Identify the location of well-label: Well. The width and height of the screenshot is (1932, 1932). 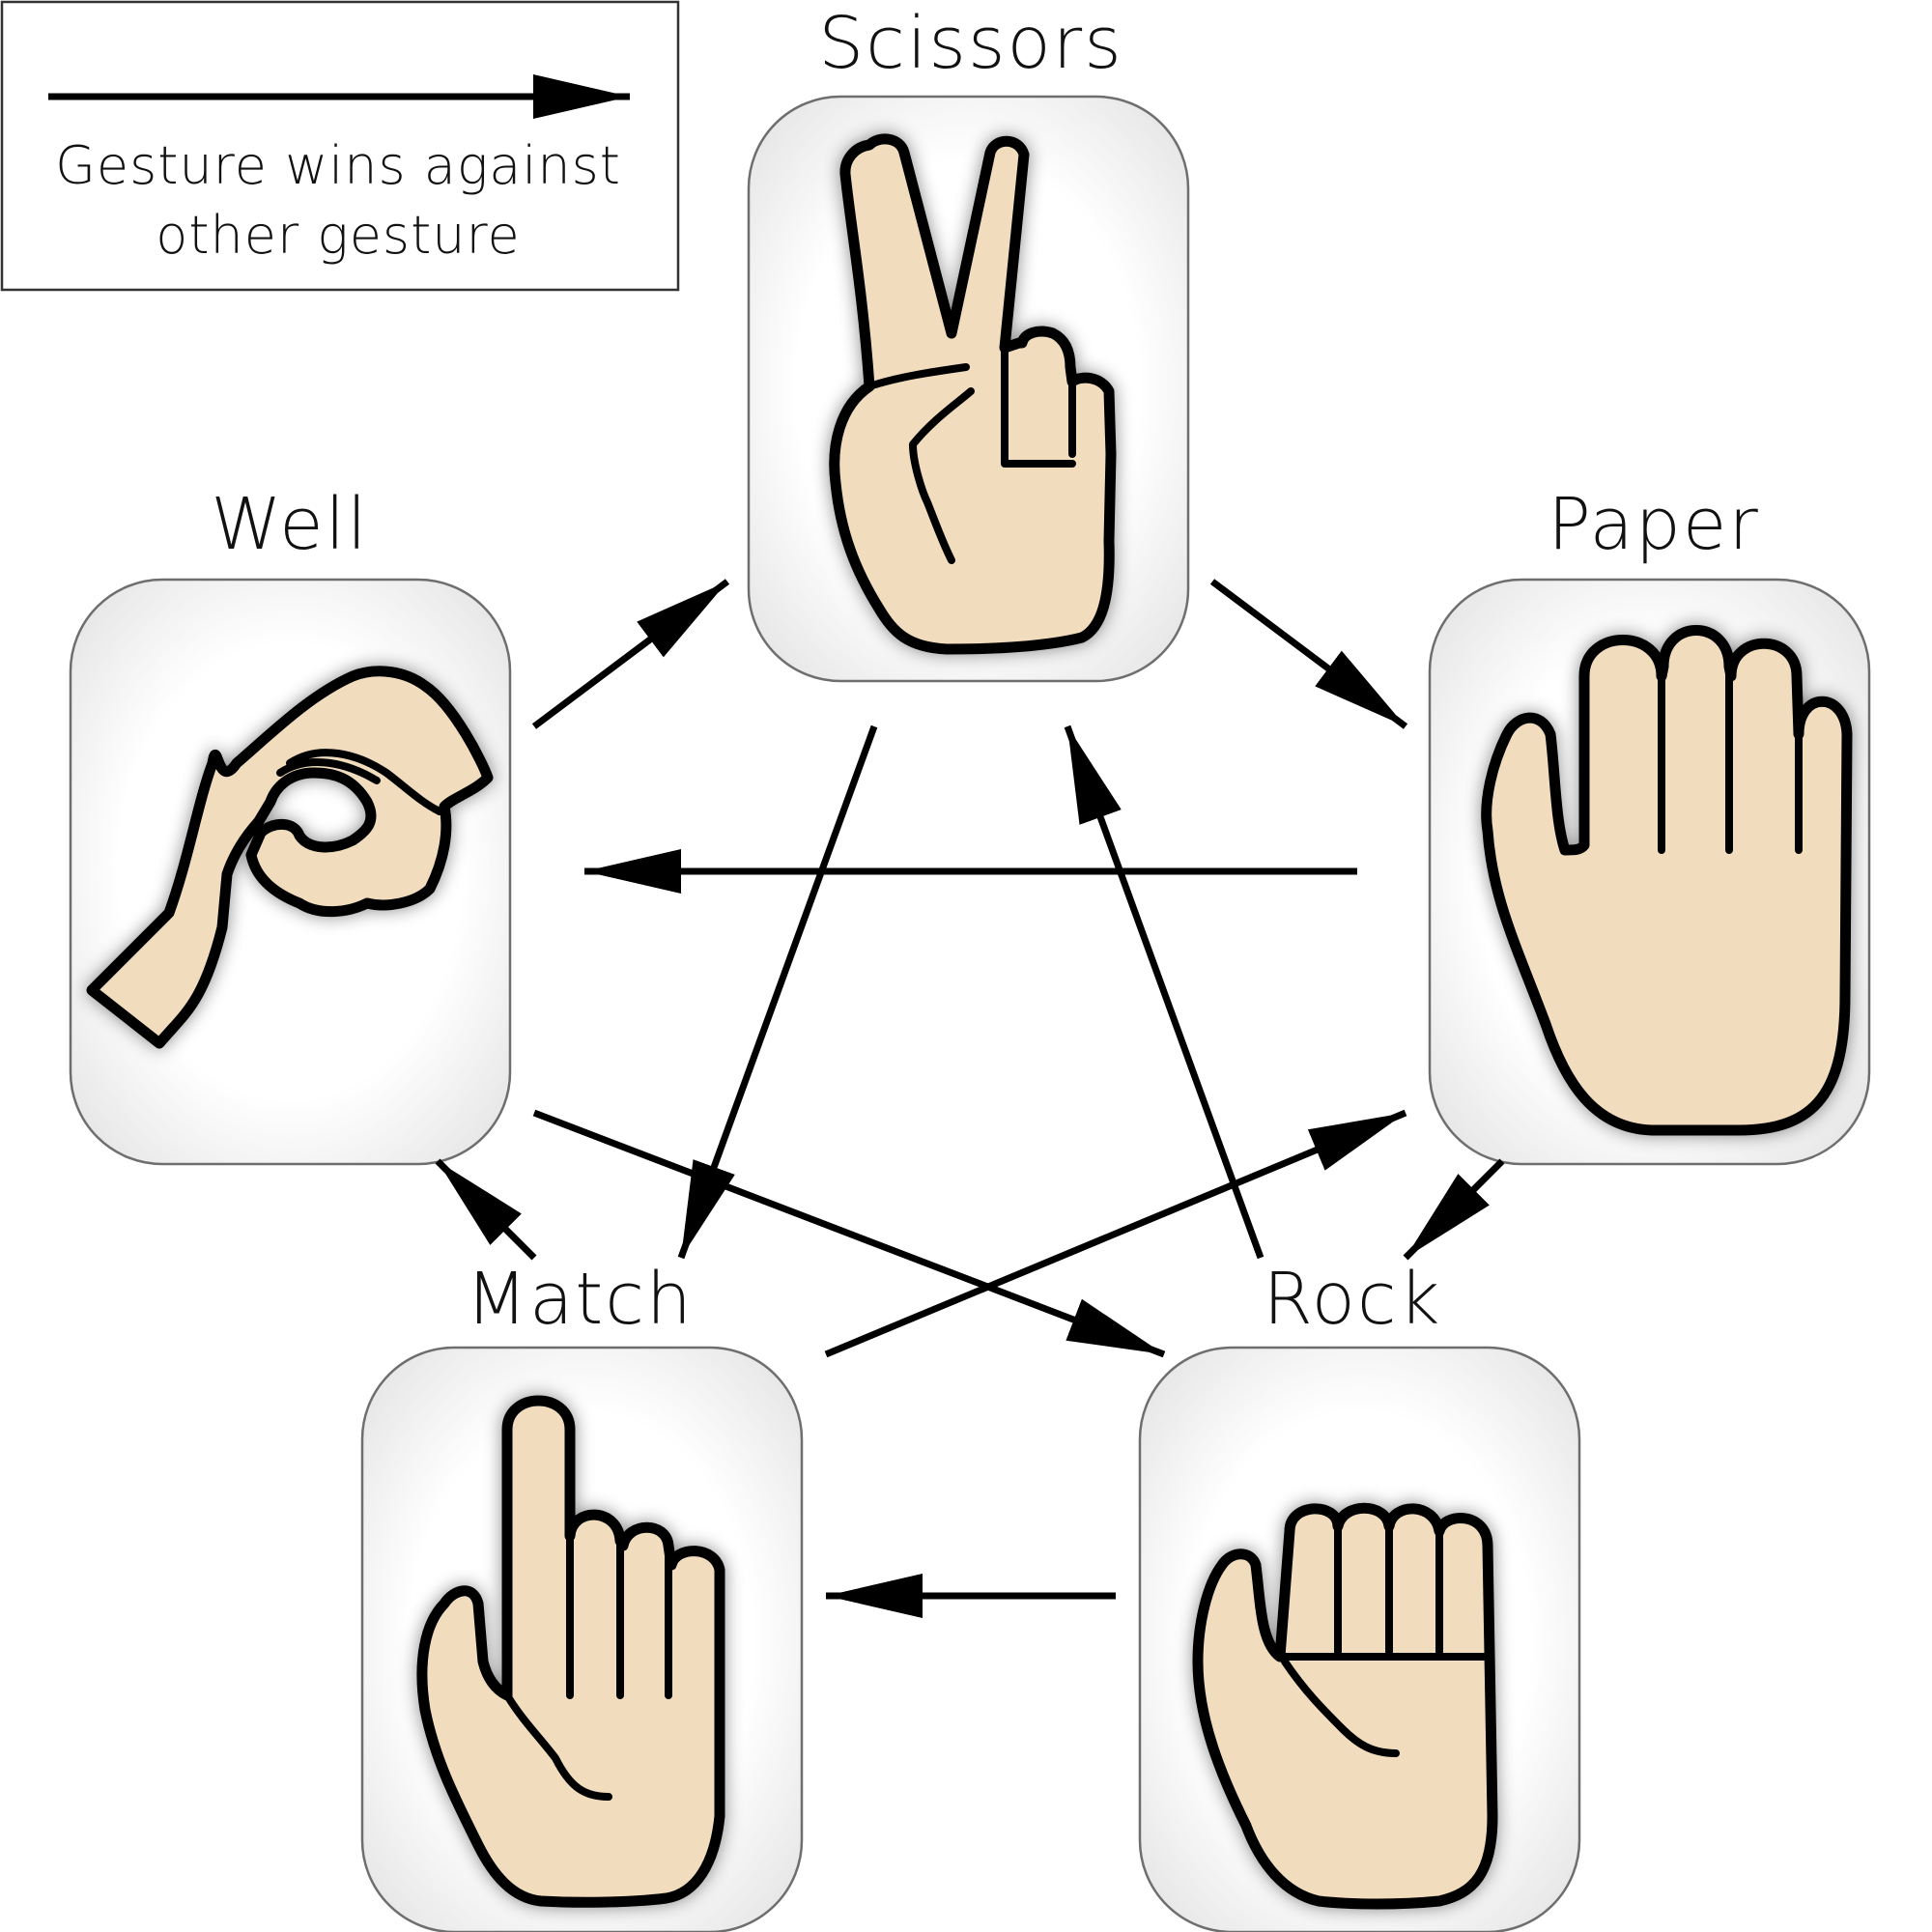
(289, 524).